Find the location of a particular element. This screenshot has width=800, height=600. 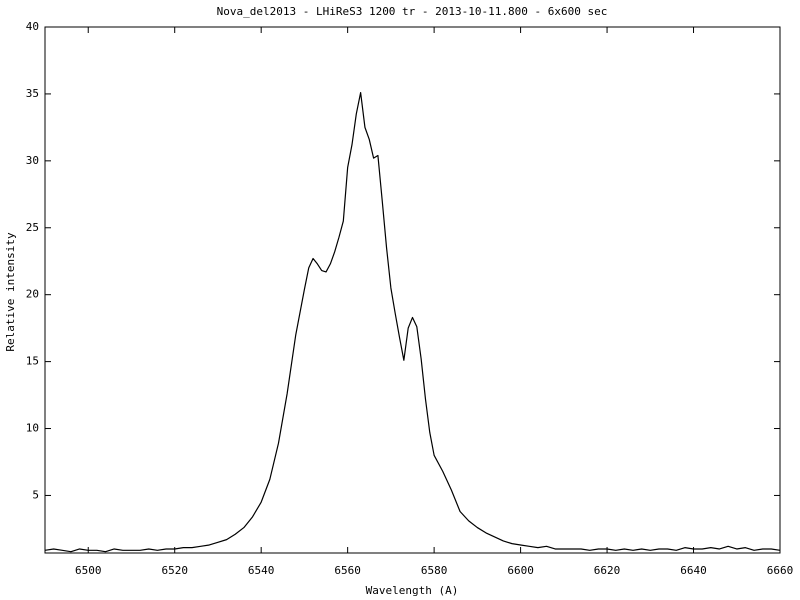

x-tick-label: 6660 is located at coordinates (780, 570).